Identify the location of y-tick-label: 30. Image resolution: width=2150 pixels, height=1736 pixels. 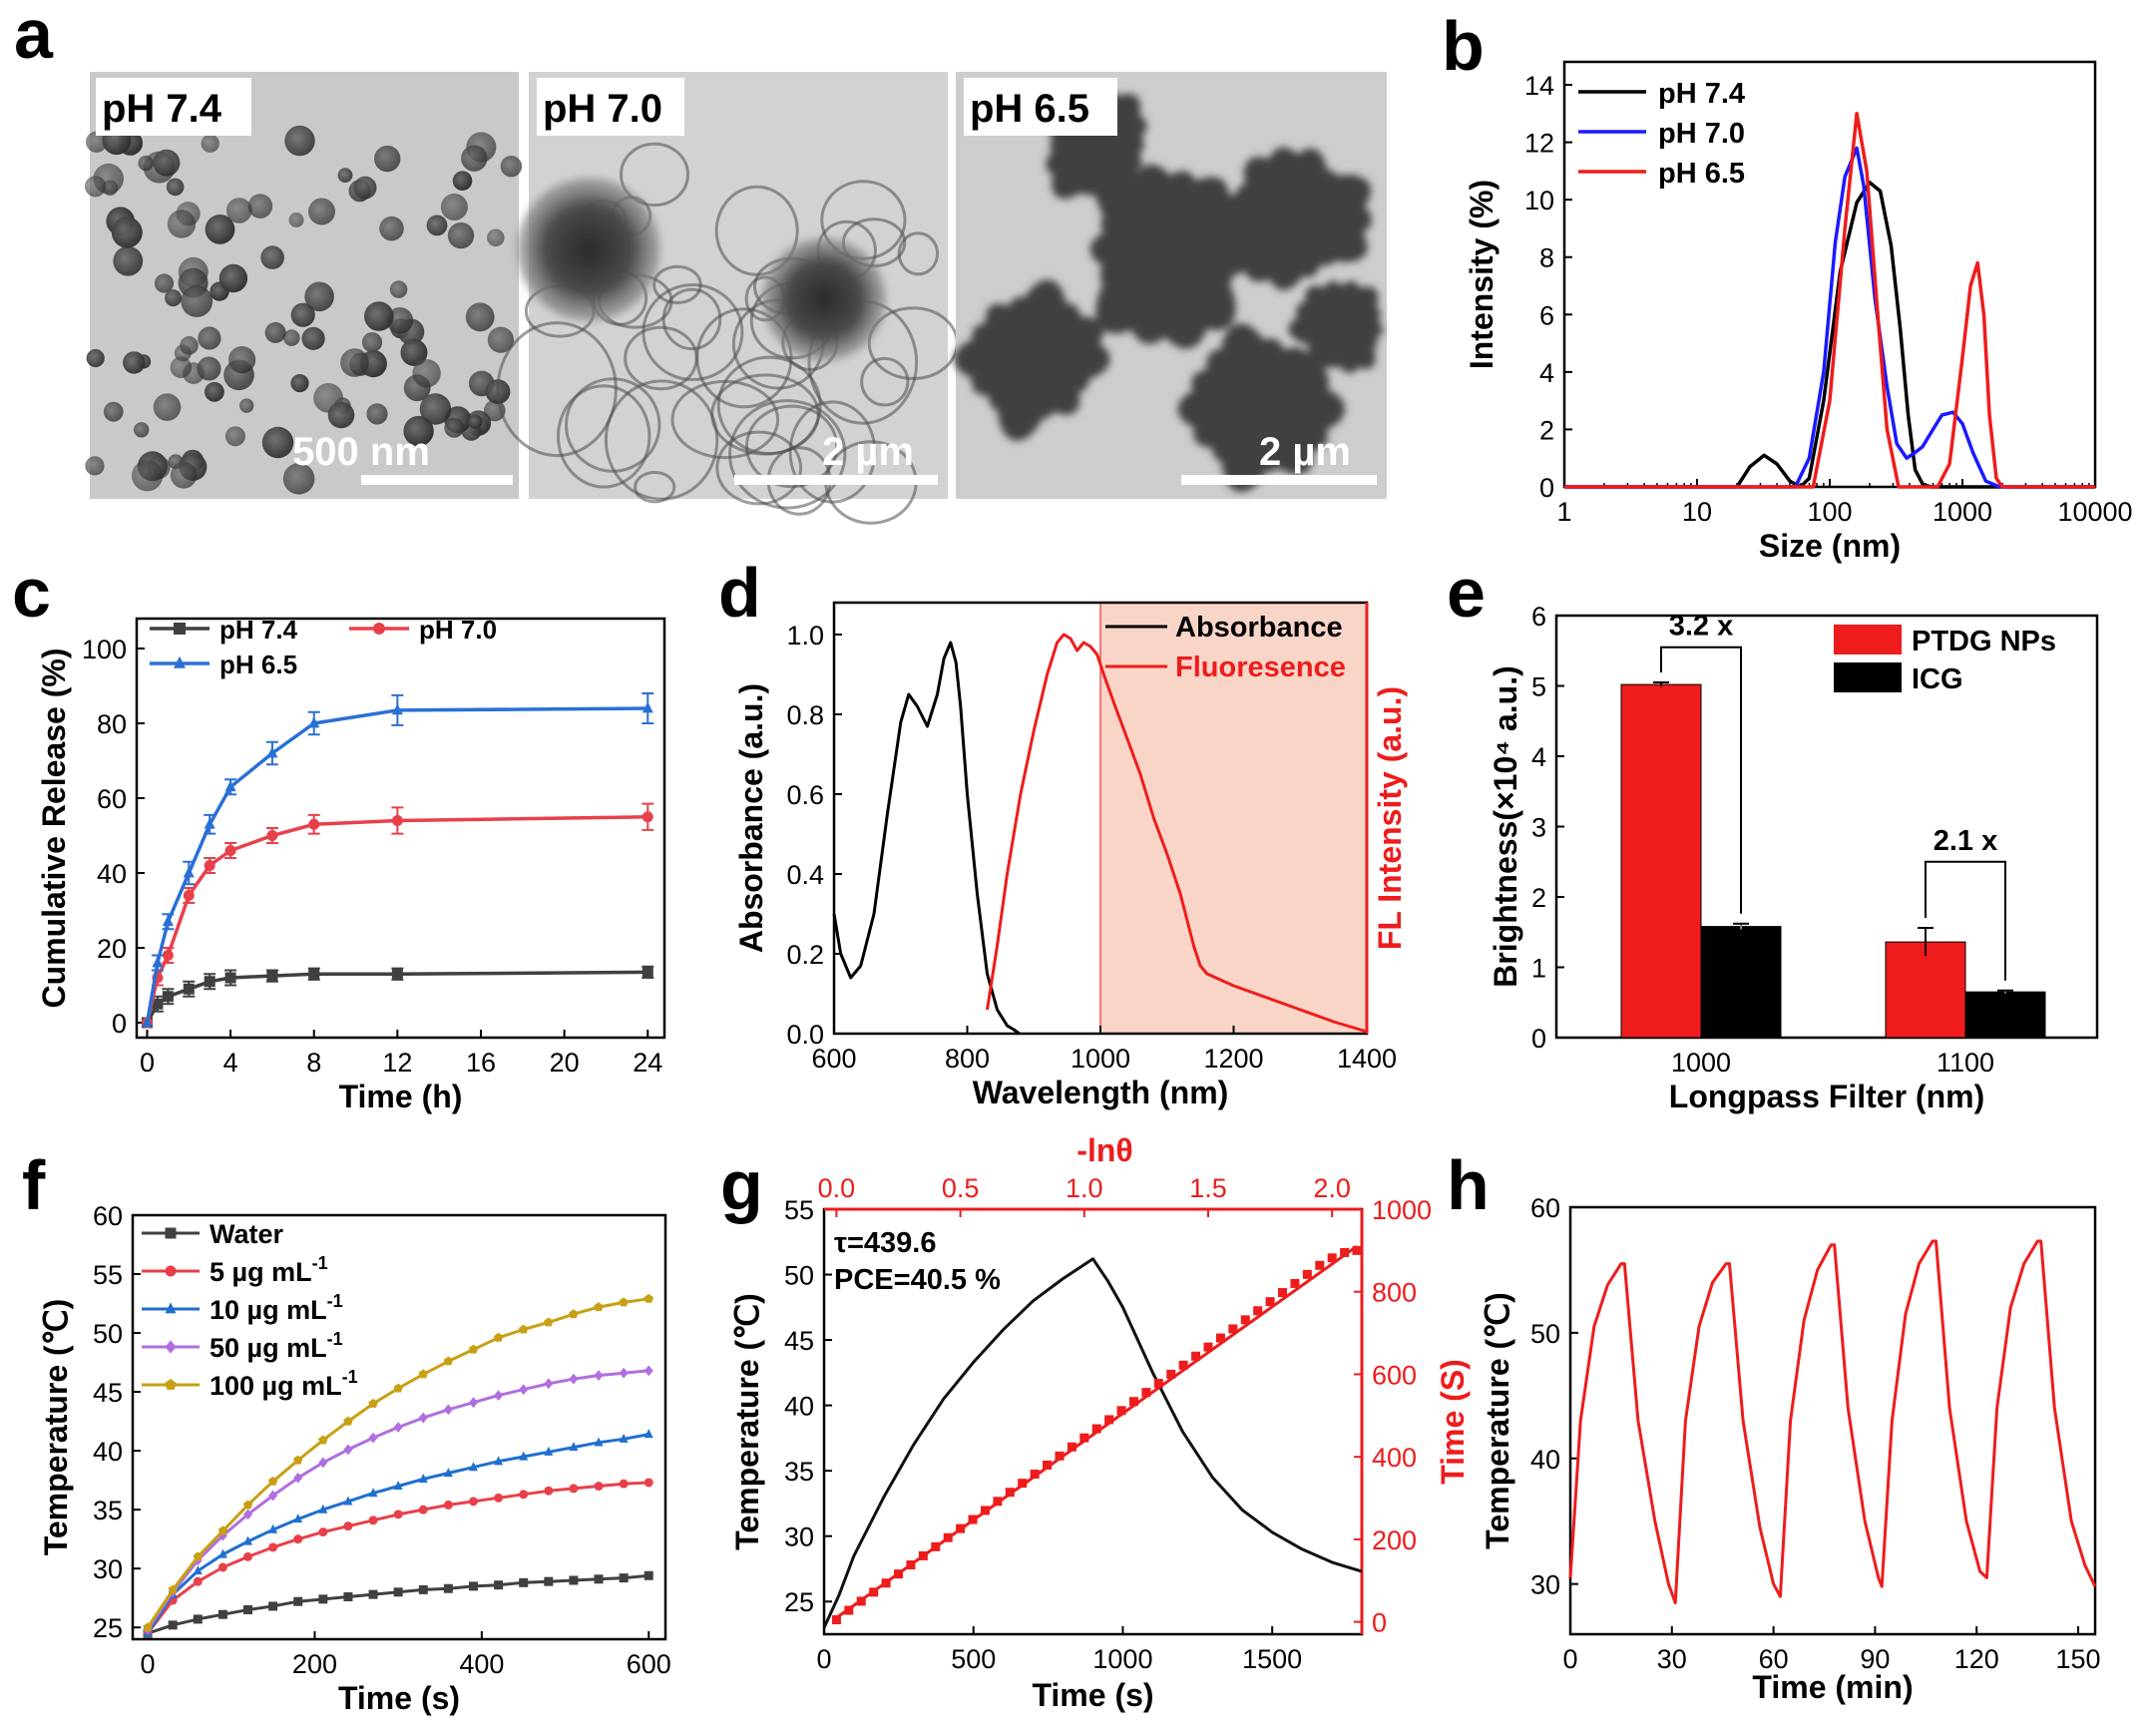
(108, 1569).